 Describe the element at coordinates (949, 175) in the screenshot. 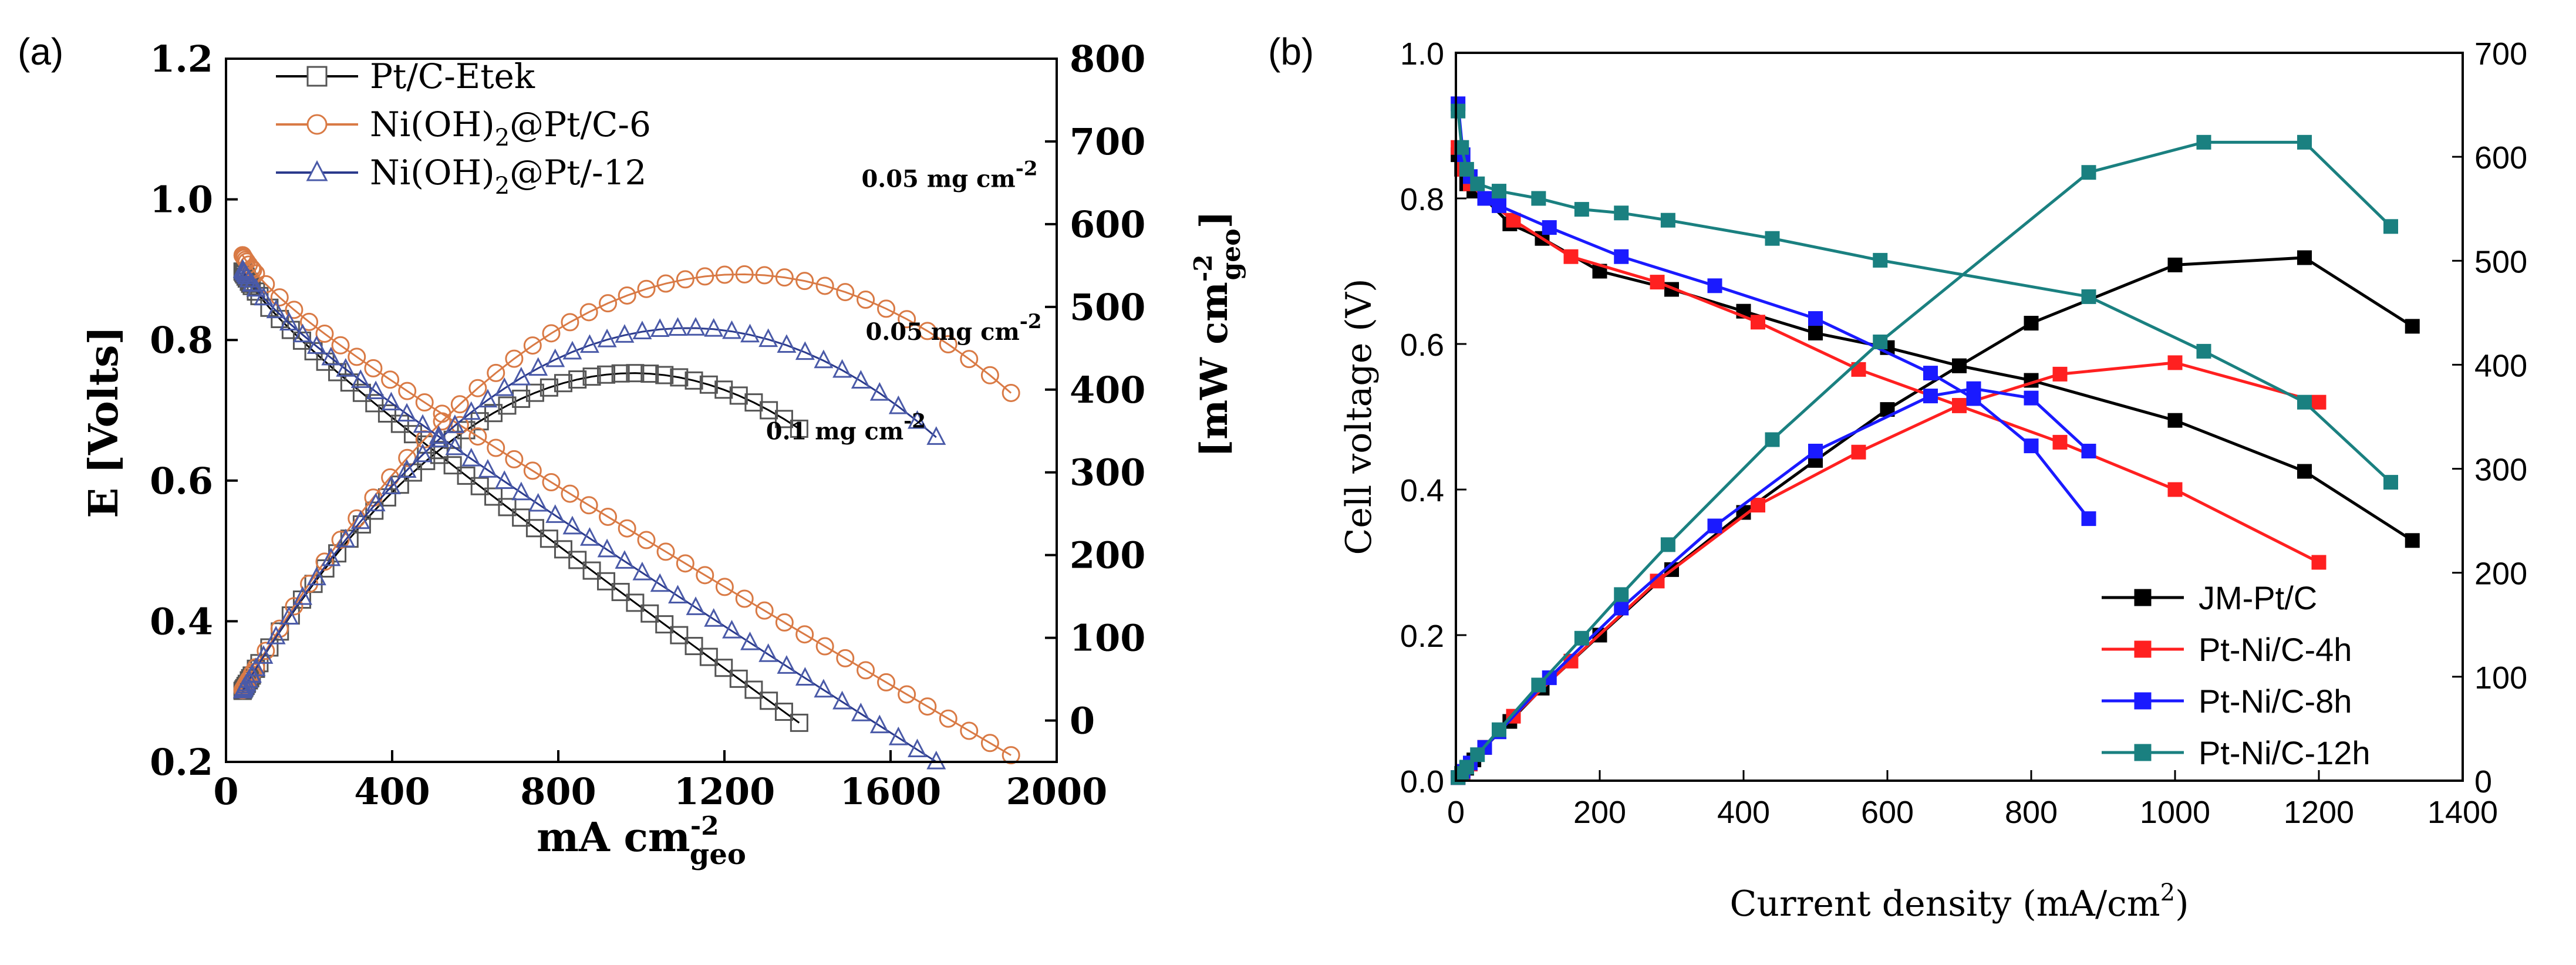

I see `annotation: 0.05 mg cm-2` at that location.